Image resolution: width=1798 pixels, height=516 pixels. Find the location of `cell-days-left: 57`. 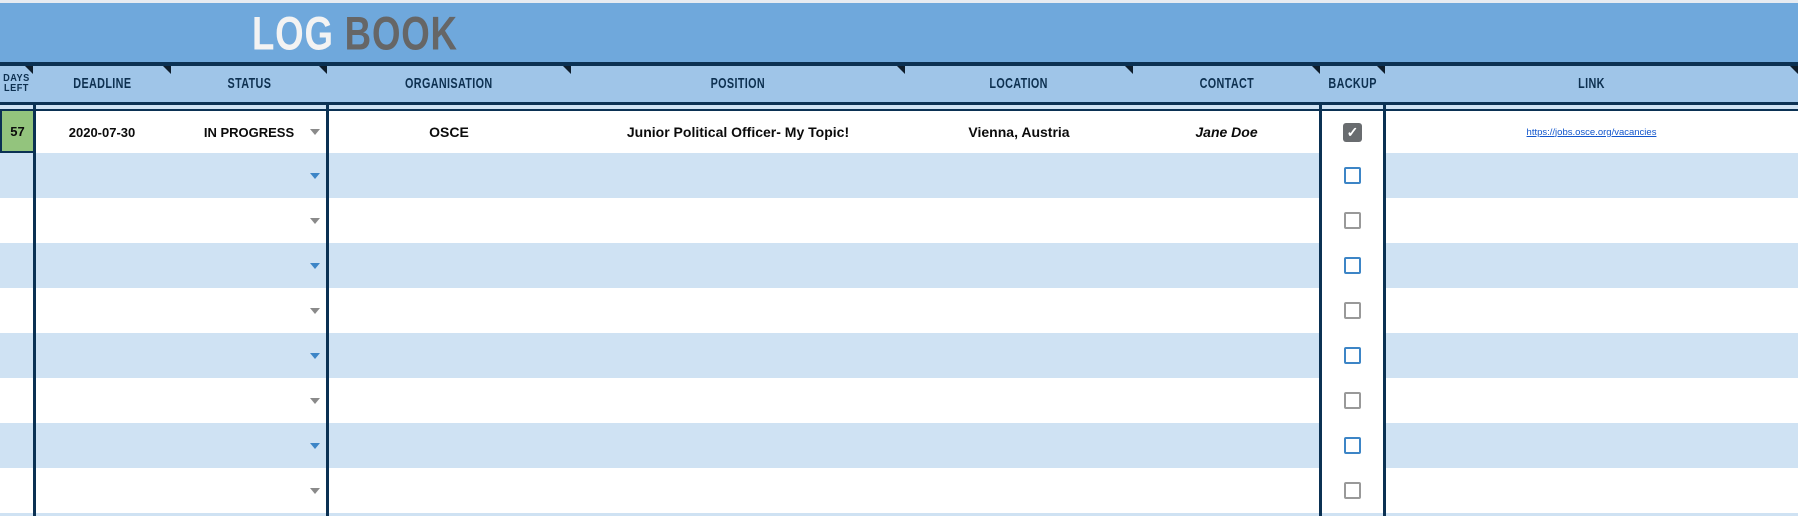

cell-days-left: 57 is located at coordinates (16, 132).